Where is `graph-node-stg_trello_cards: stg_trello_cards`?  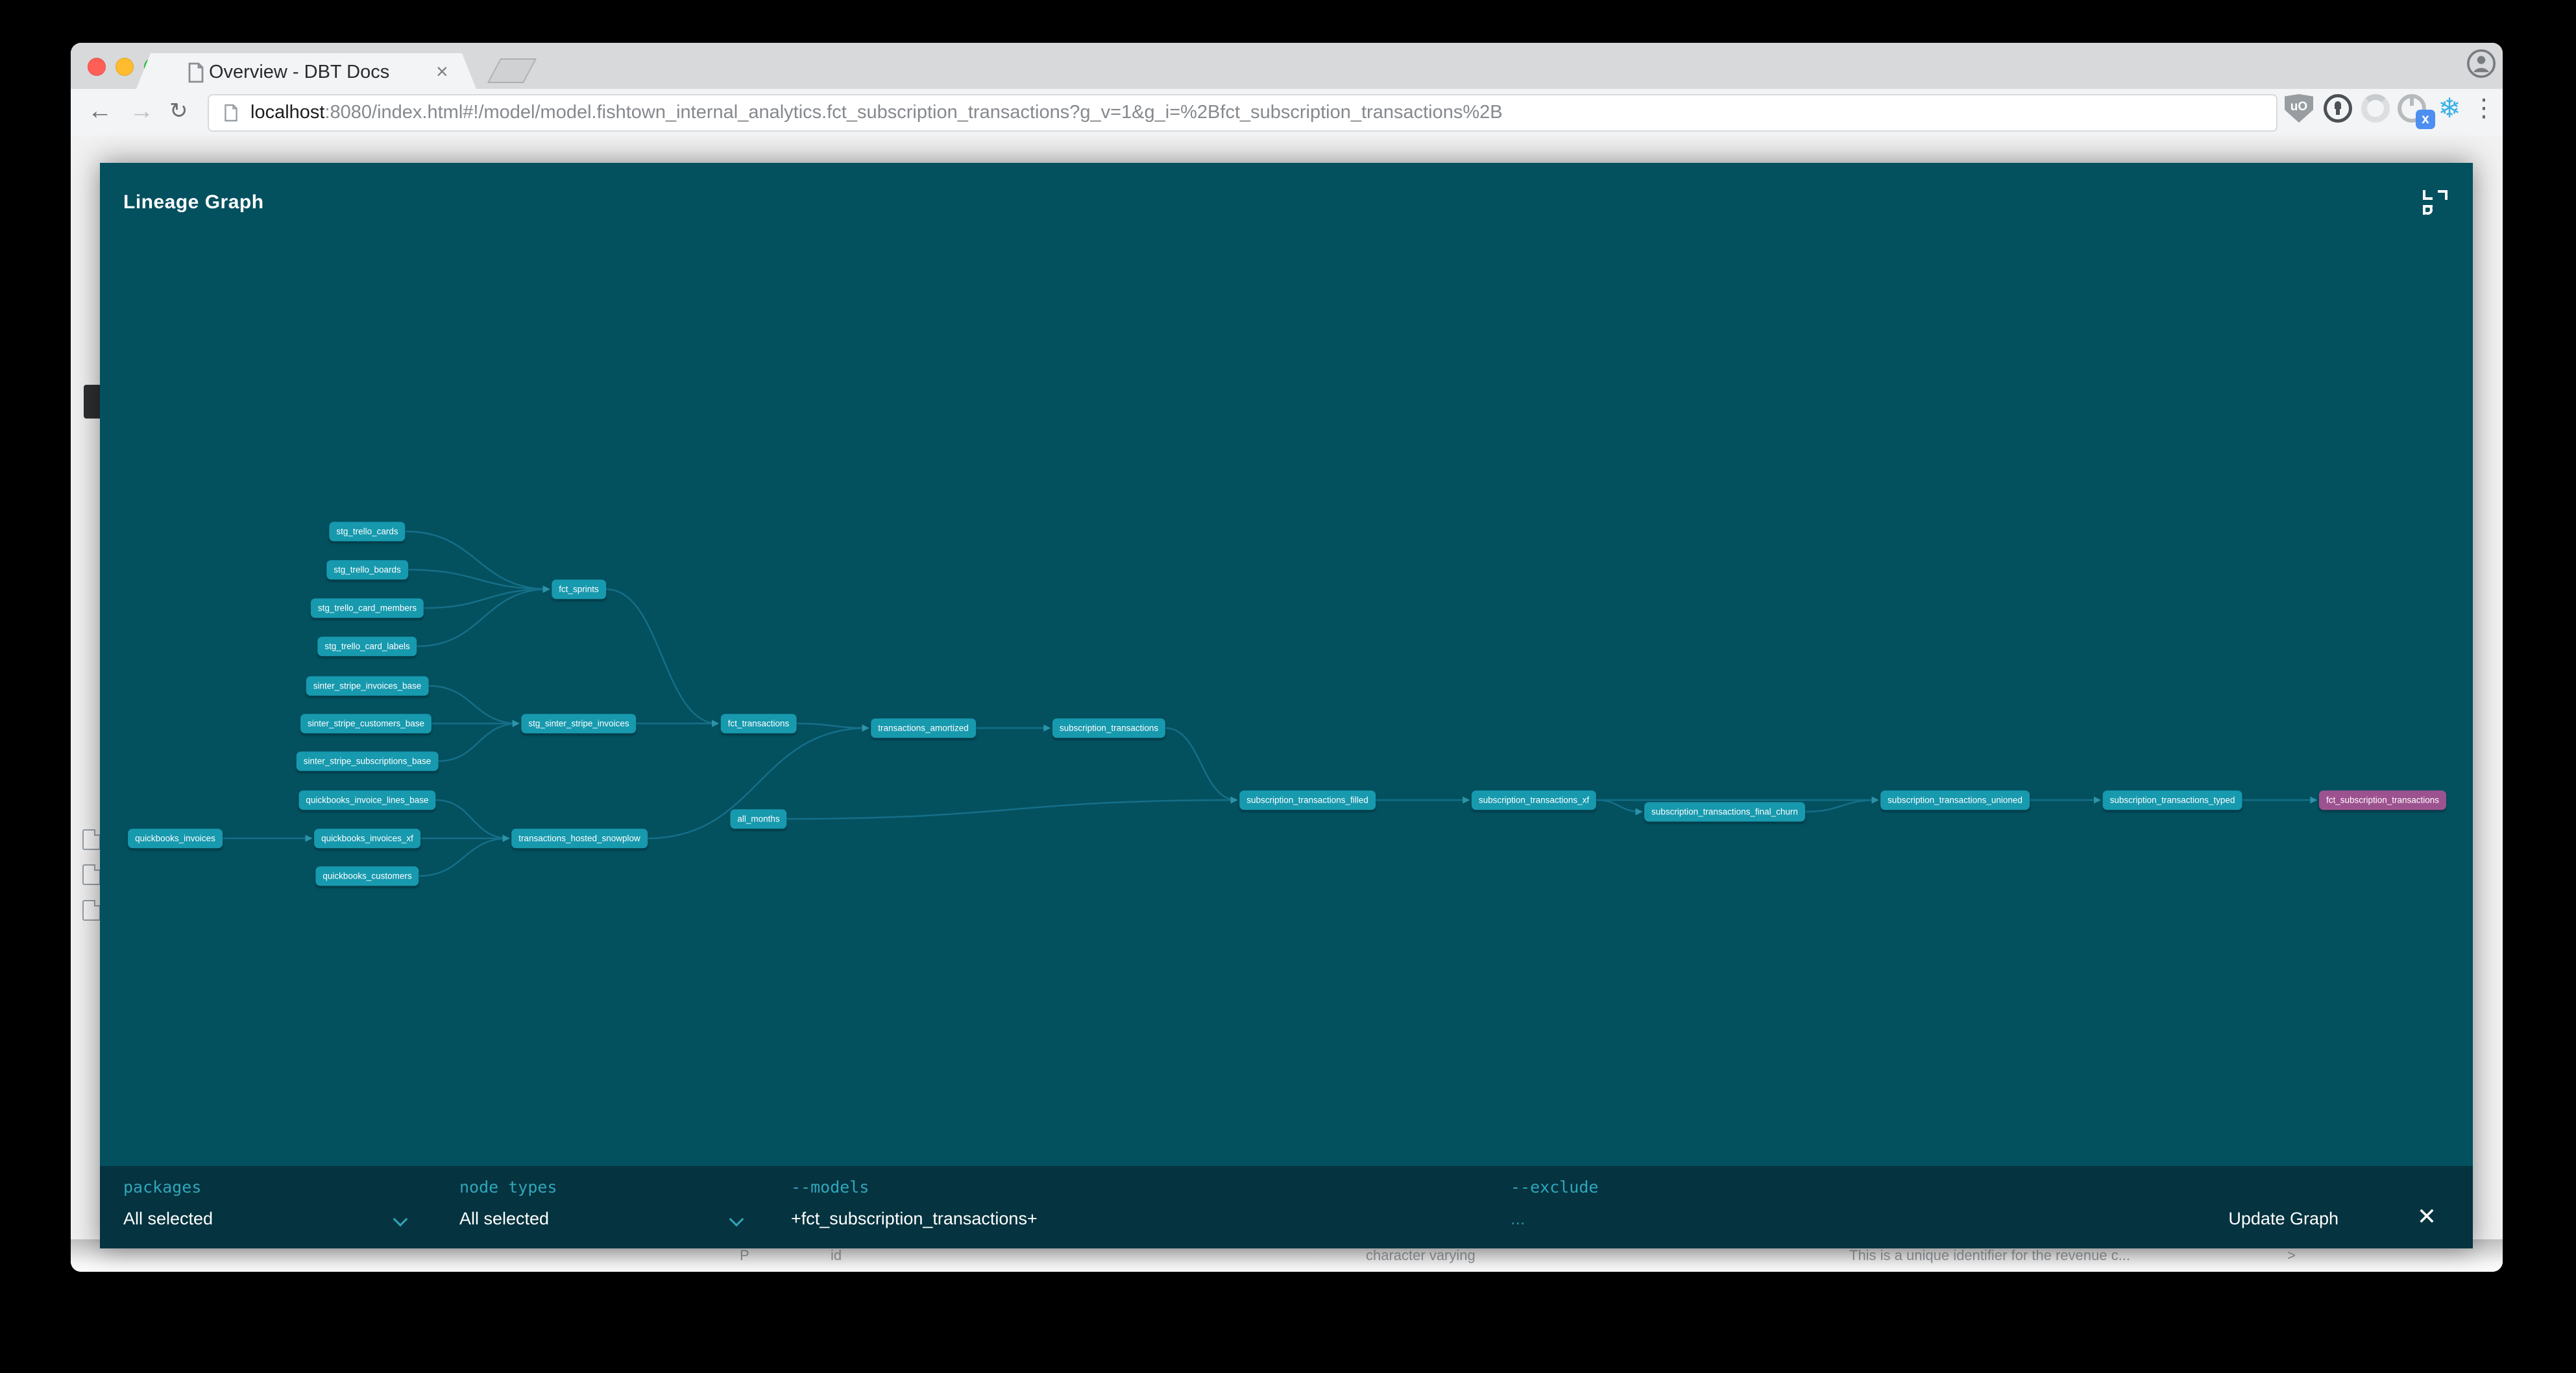 graph-node-stg_trello_cards: stg_trello_cards is located at coordinates (367, 531).